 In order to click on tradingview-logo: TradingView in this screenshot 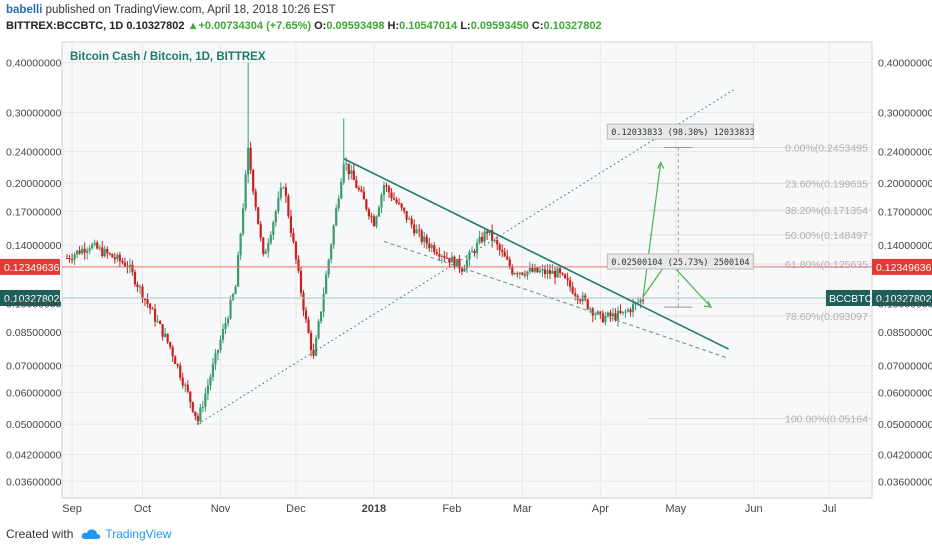, I will do `click(126, 534)`.